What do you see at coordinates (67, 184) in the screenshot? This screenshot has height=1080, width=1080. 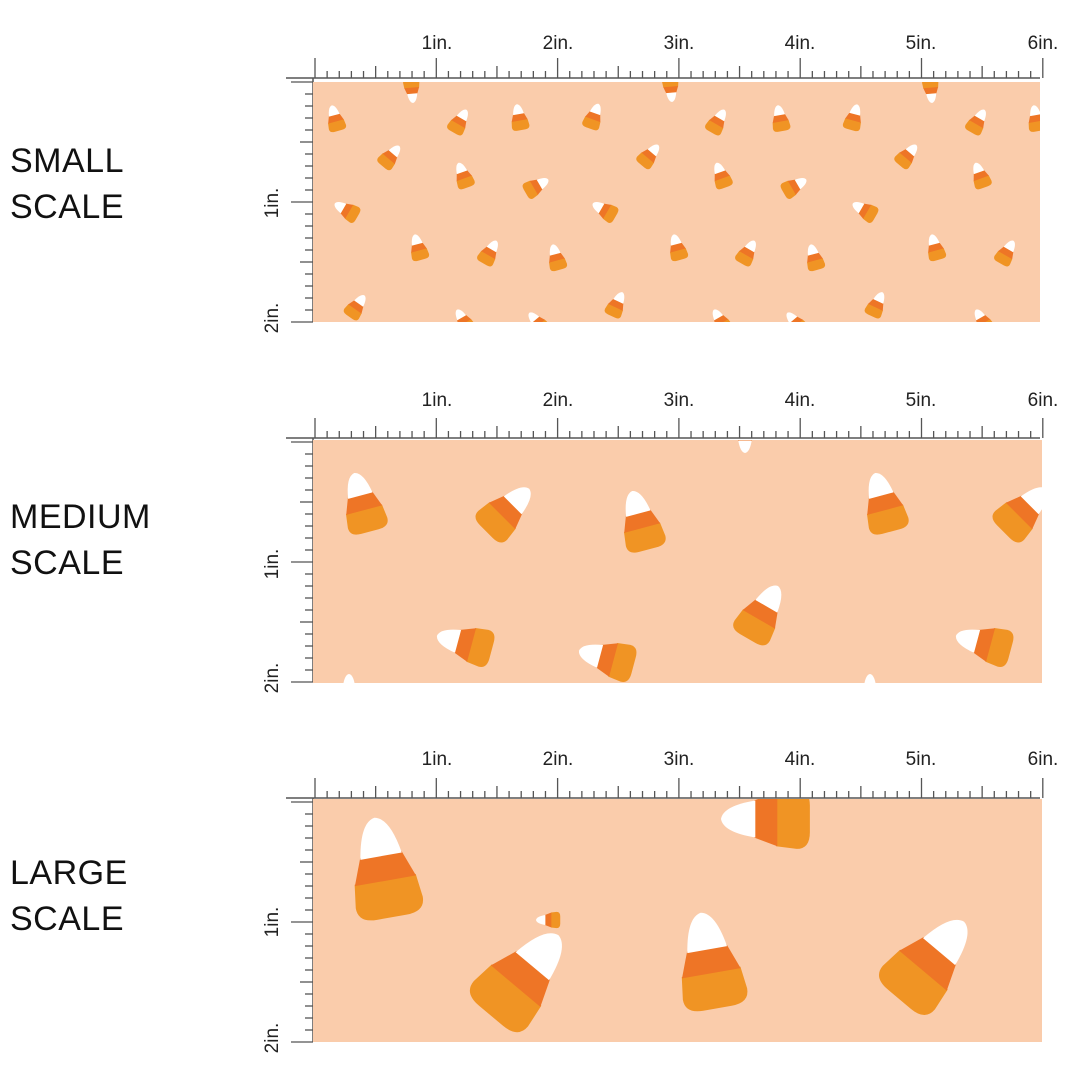 I see `small-scale-label: SMALL SCALE` at bounding box center [67, 184].